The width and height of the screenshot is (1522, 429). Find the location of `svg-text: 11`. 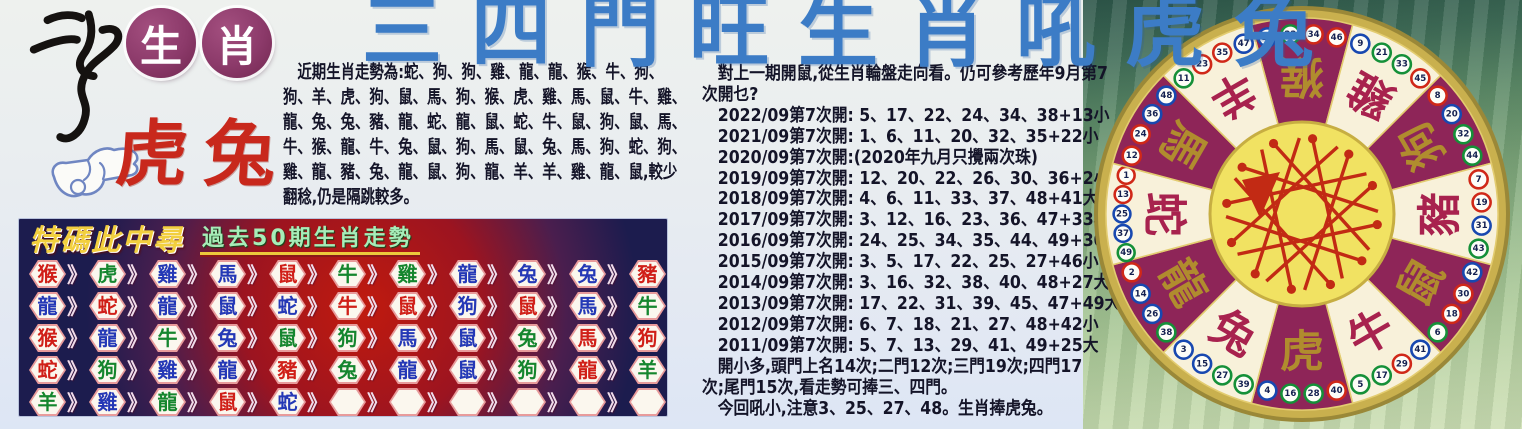

svg-text: 11 is located at coordinates (1184, 79).